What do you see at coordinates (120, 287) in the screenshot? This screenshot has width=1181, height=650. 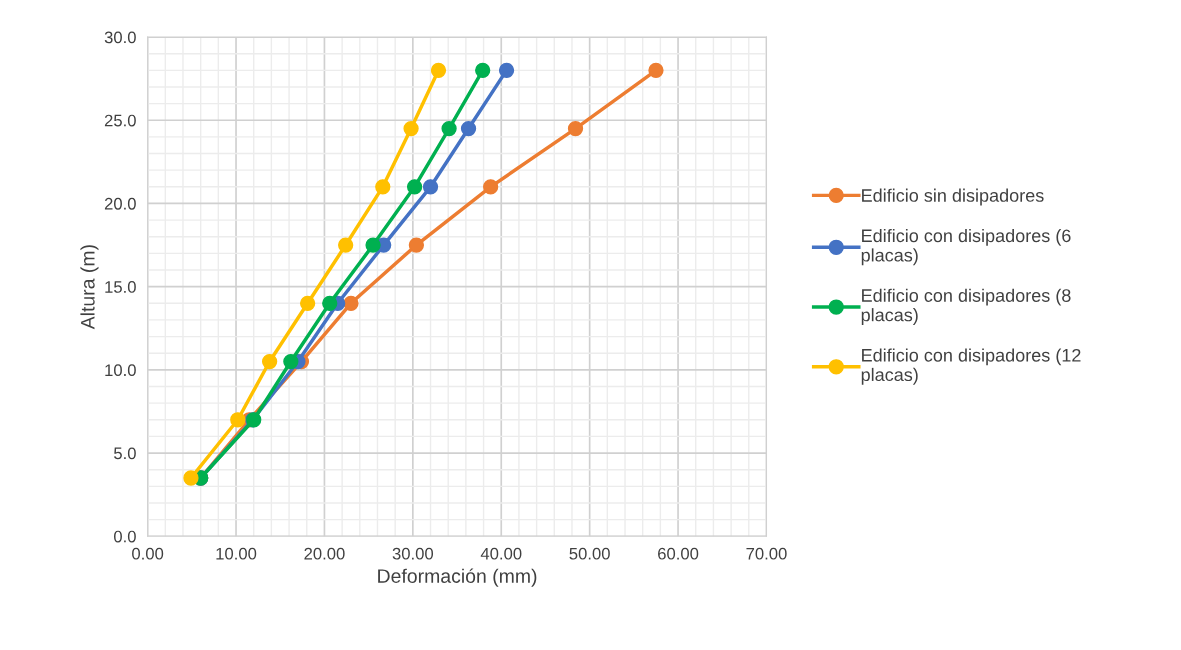 I see `y-tick-label: 15.0` at bounding box center [120, 287].